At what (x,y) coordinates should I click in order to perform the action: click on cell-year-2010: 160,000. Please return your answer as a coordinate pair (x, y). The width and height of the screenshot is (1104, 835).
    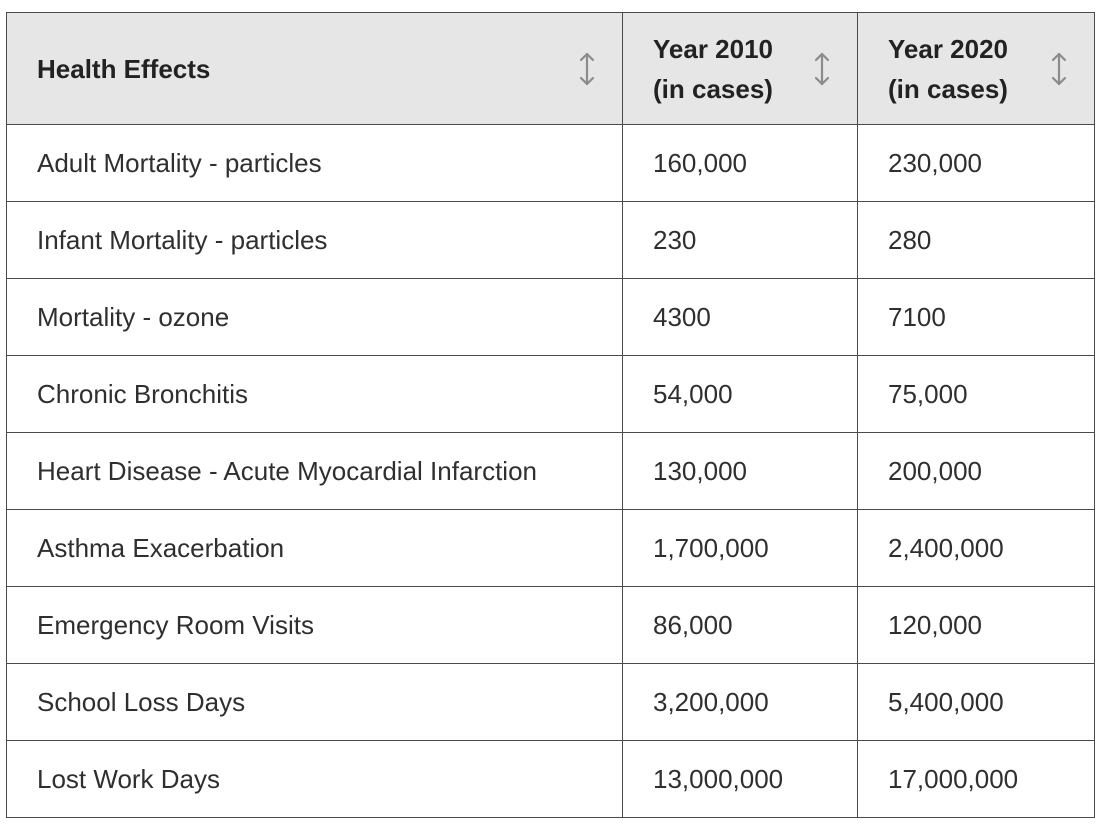
    Looking at the image, I should click on (740, 163).